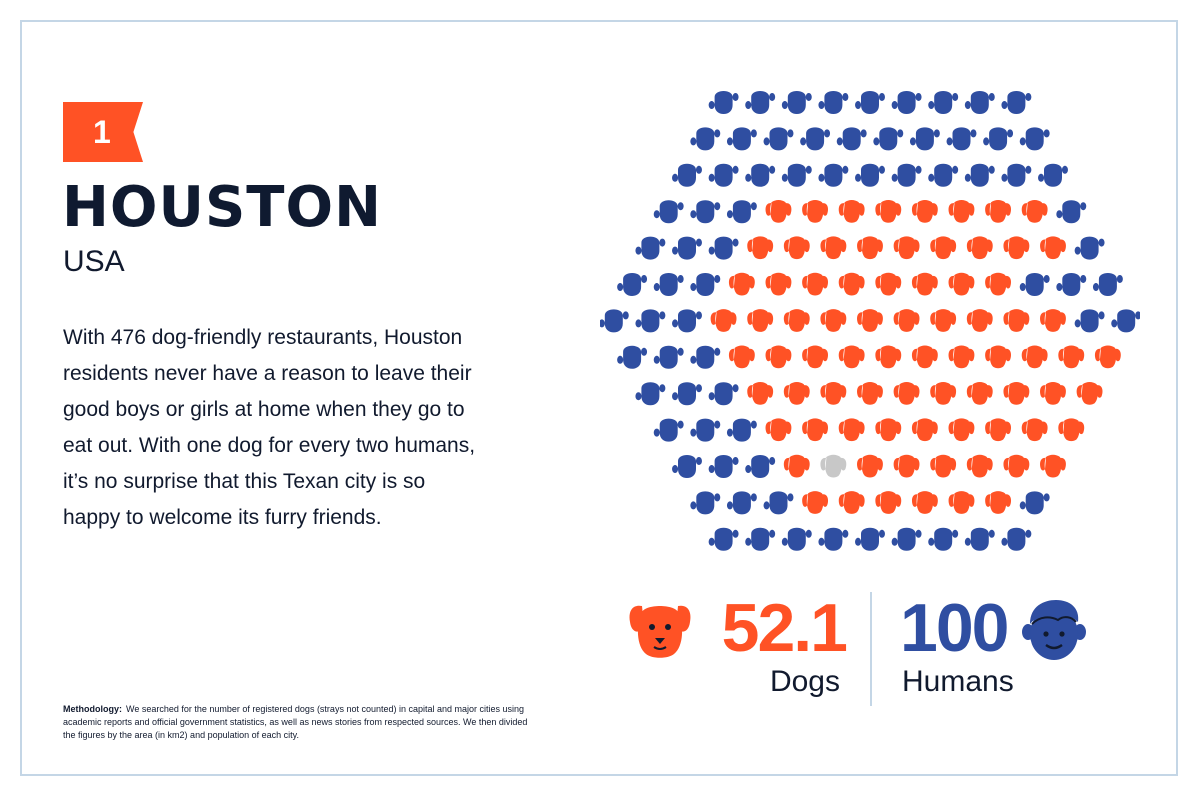 This screenshot has width=1200, height=800. I want to click on stats-divider, so click(871, 649).